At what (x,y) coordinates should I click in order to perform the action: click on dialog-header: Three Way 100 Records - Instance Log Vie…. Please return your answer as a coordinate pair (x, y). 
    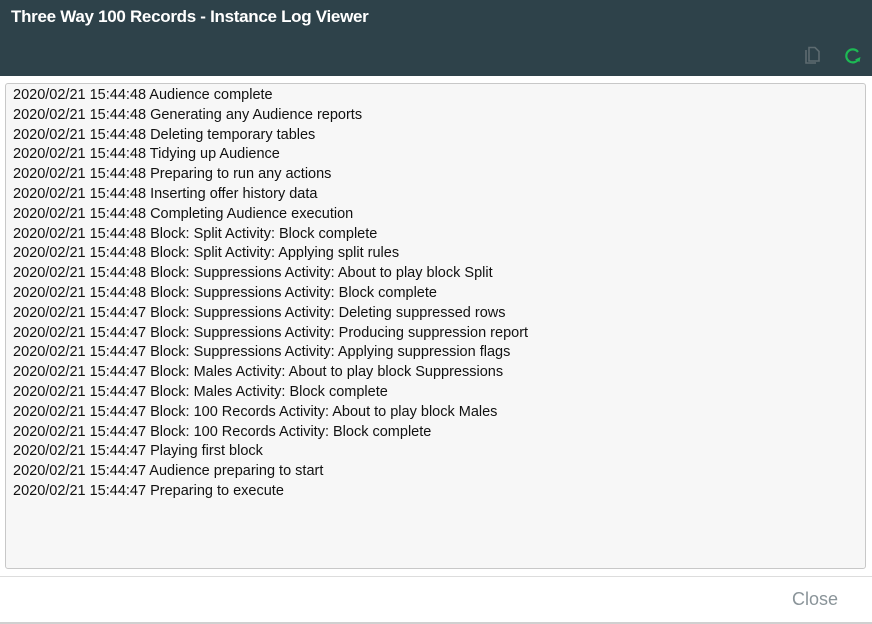
    Looking at the image, I should click on (436, 38).